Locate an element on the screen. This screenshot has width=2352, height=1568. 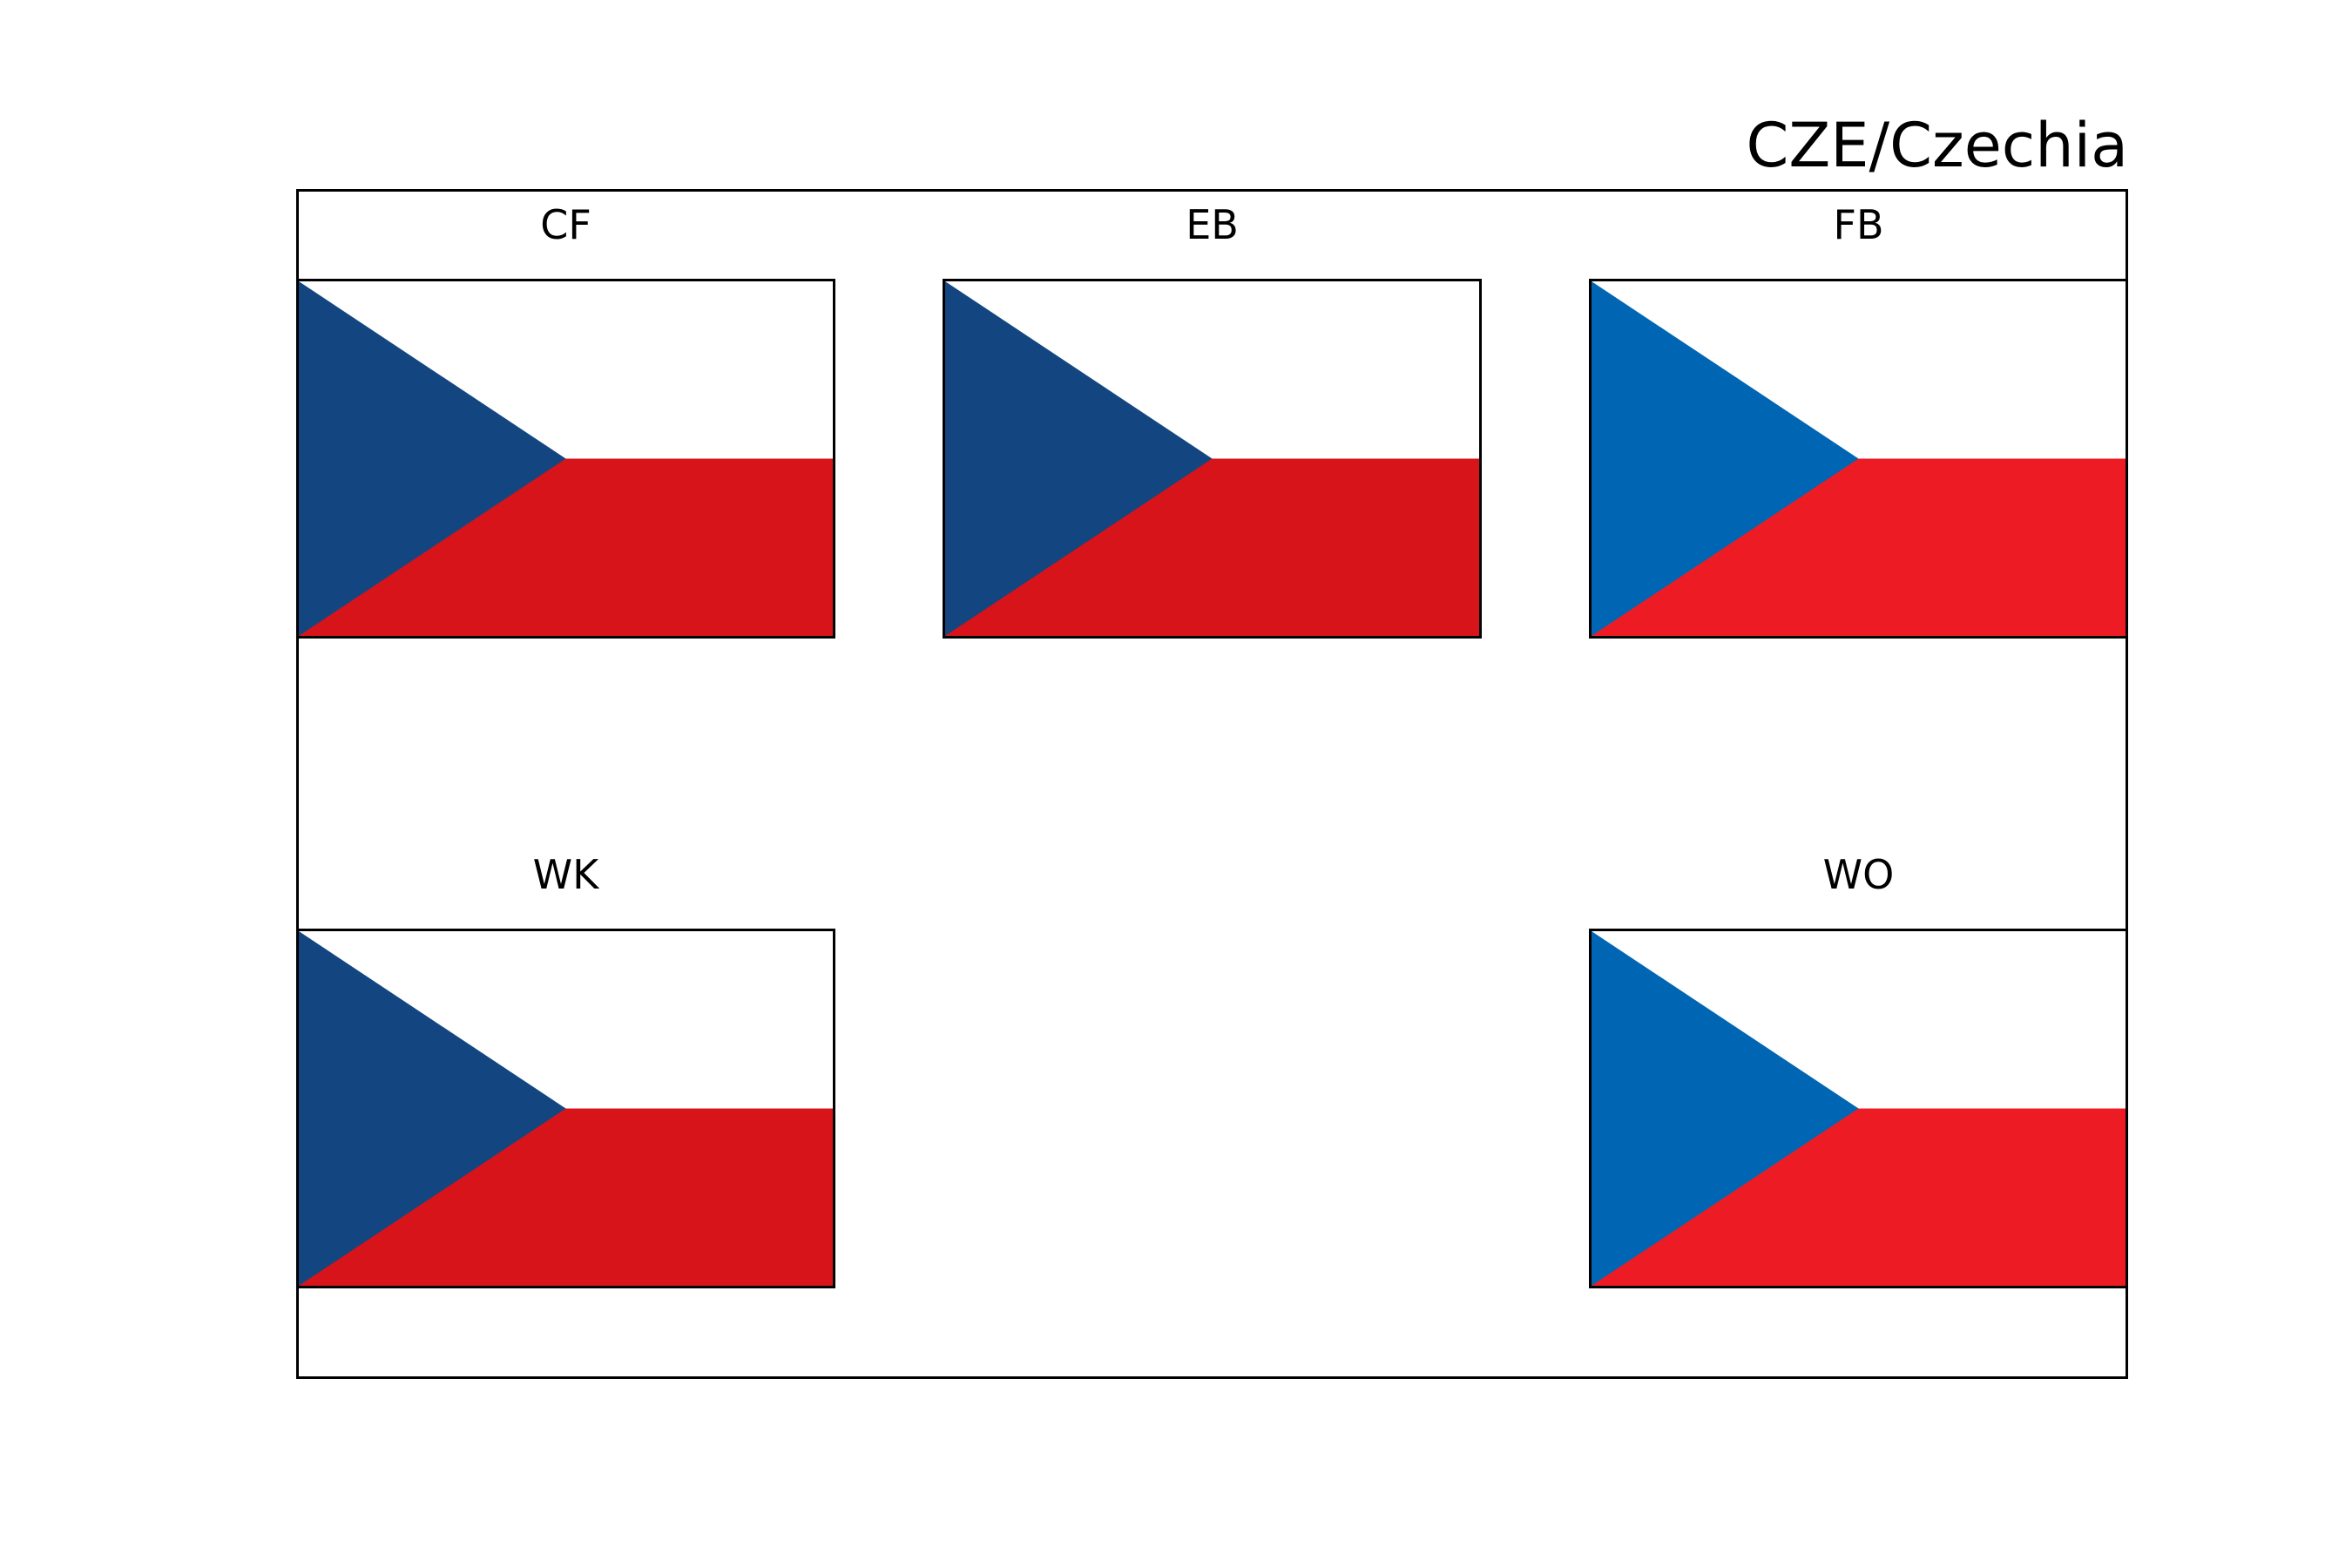
flag-label-wo: WO is located at coordinates (1859, 874).